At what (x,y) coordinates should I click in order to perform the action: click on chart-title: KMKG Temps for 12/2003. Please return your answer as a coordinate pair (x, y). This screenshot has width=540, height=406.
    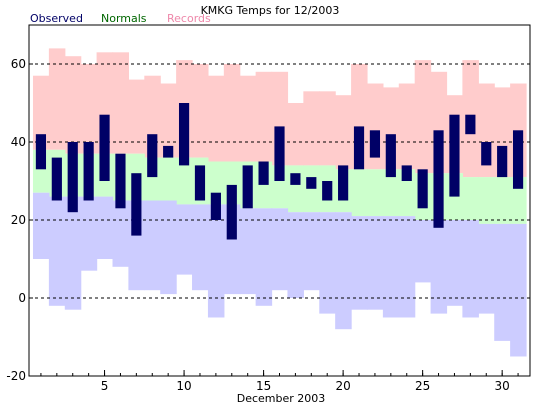
    Looking at the image, I should click on (270, 10).